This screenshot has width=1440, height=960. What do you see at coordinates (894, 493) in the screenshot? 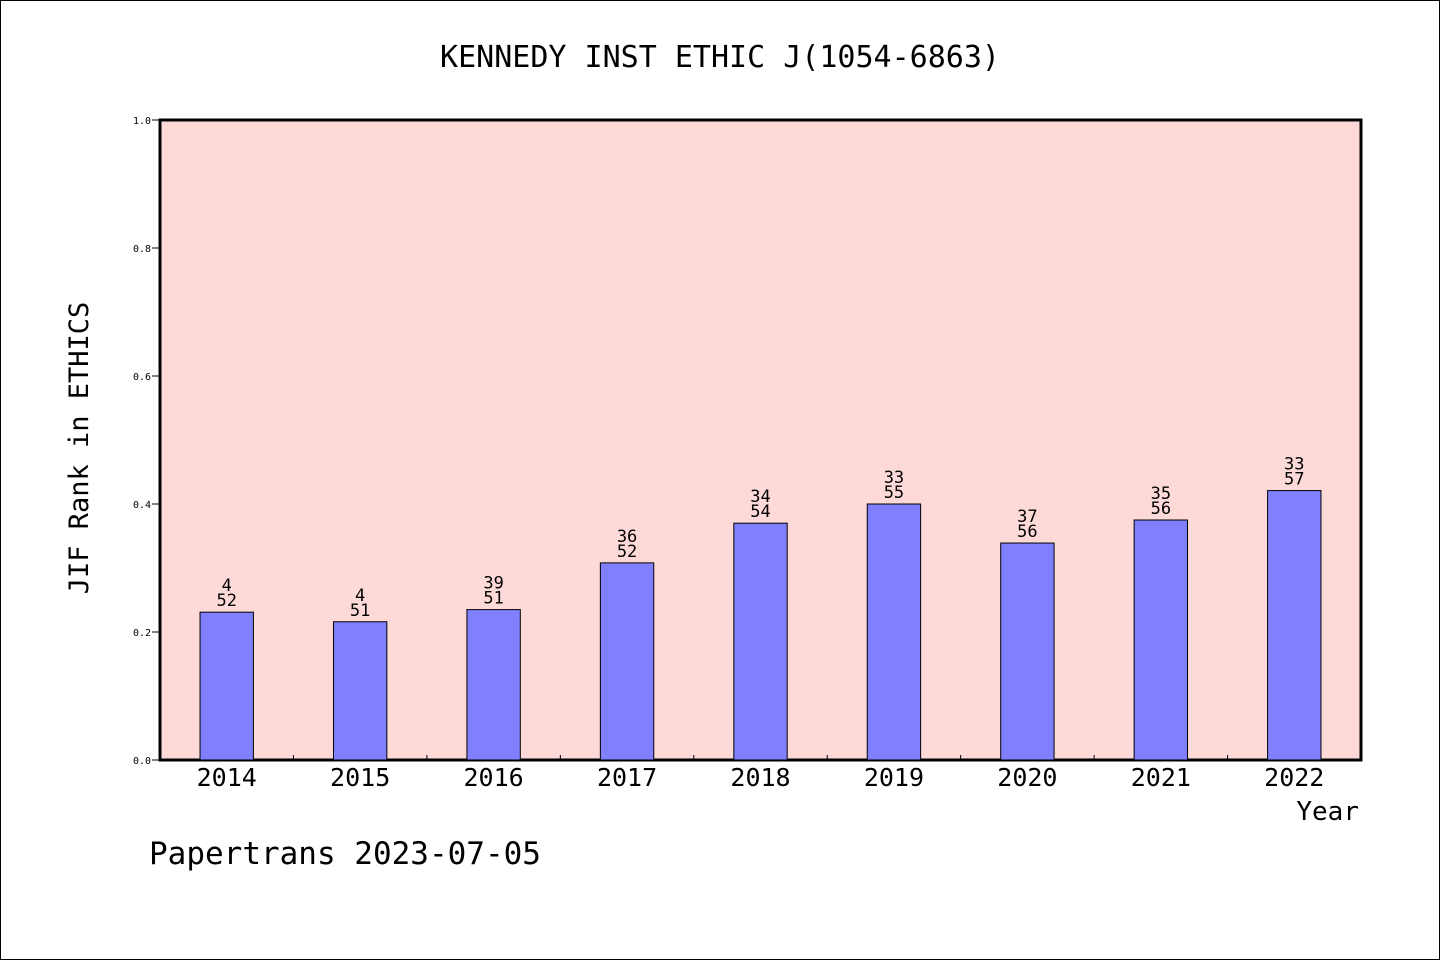
I see `bar-label-total-2019: 55` at bounding box center [894, 493].